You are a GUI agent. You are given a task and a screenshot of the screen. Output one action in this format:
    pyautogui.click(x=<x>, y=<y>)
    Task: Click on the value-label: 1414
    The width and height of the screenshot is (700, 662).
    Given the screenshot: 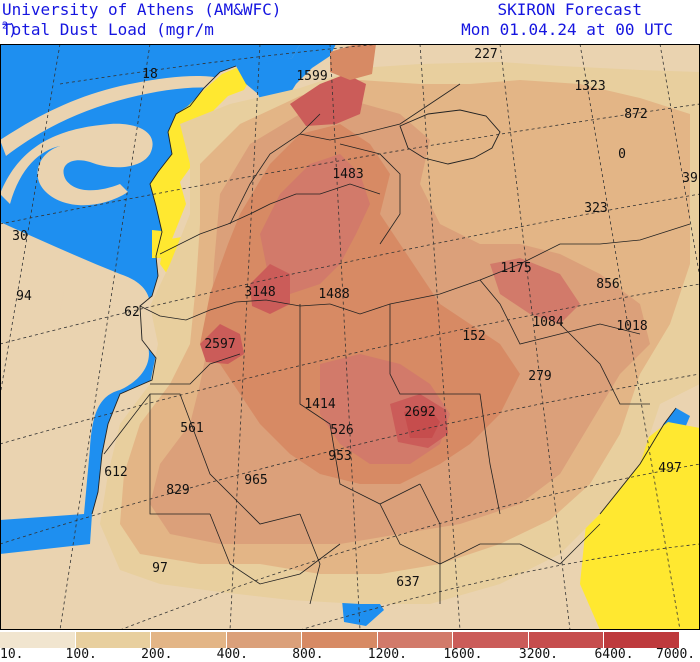 What is the action you would take?
    pyautogui.click(x=319, y=404)
    